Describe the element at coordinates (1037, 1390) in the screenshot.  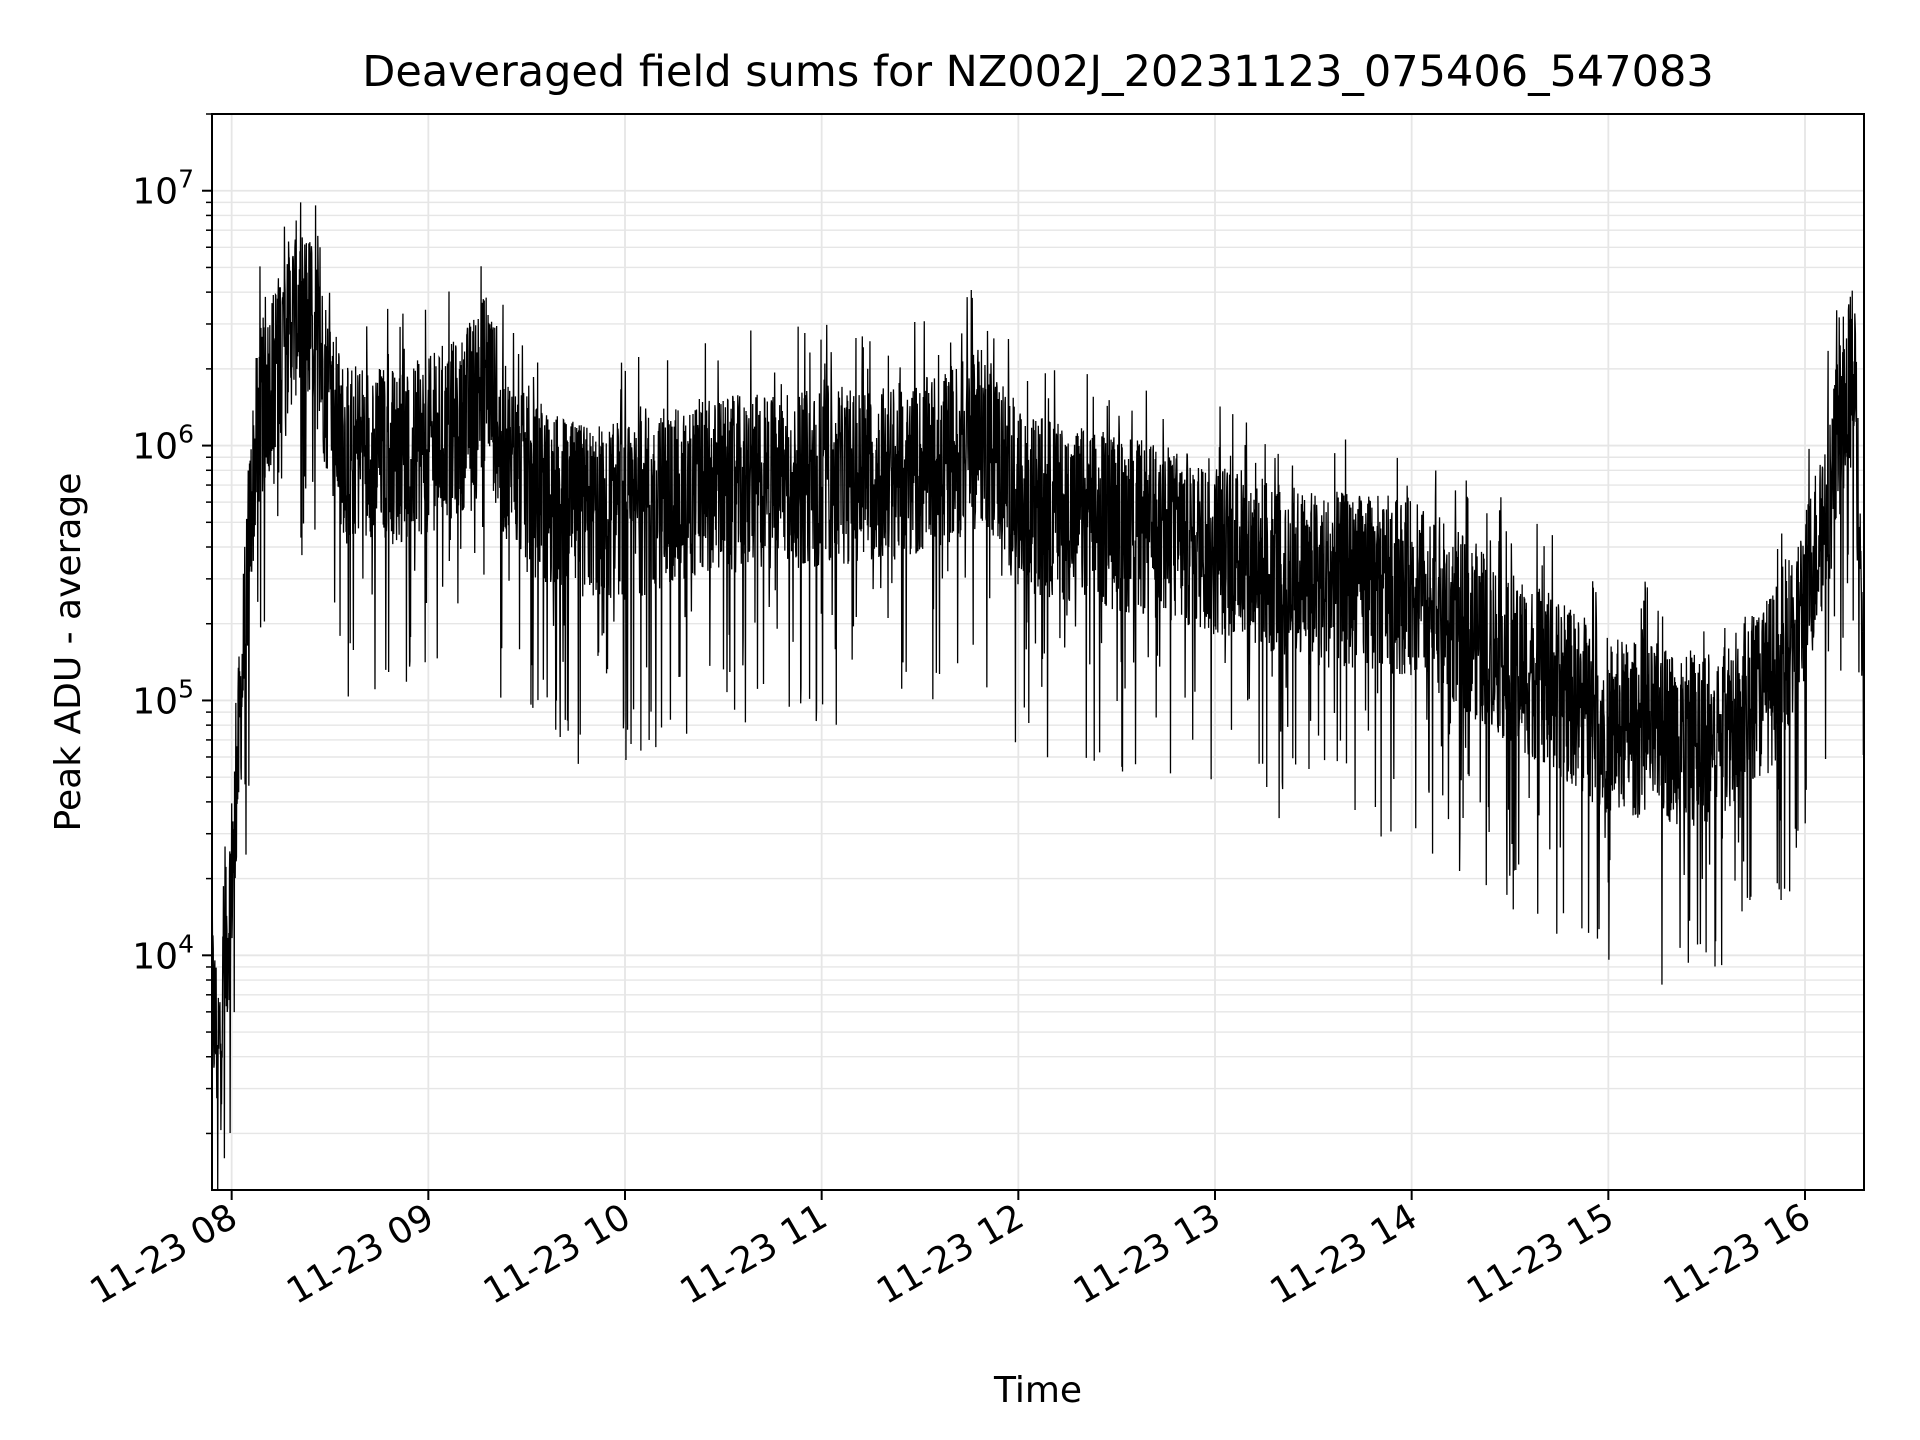
I see `x-axis-label: Time` at that location.